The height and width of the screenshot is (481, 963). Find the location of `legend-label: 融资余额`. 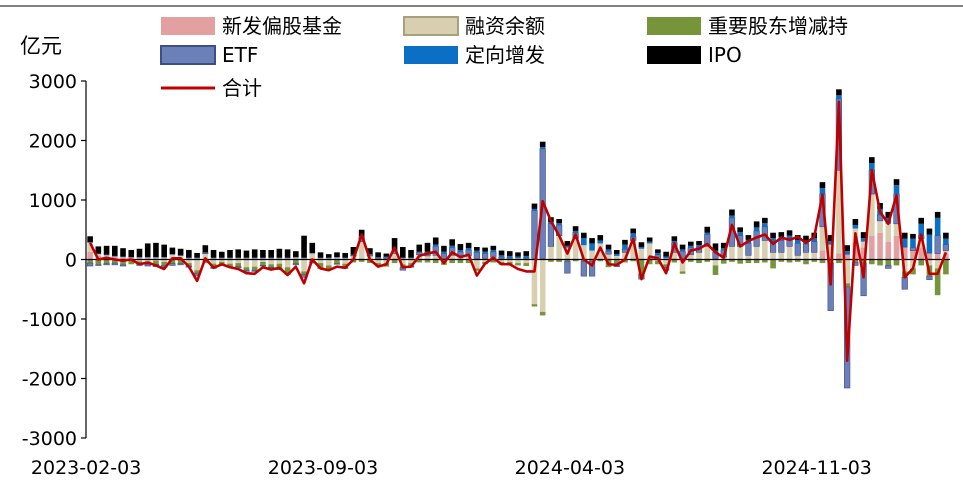

legend-label: 融资余额 is located at coordinates (505, 26).